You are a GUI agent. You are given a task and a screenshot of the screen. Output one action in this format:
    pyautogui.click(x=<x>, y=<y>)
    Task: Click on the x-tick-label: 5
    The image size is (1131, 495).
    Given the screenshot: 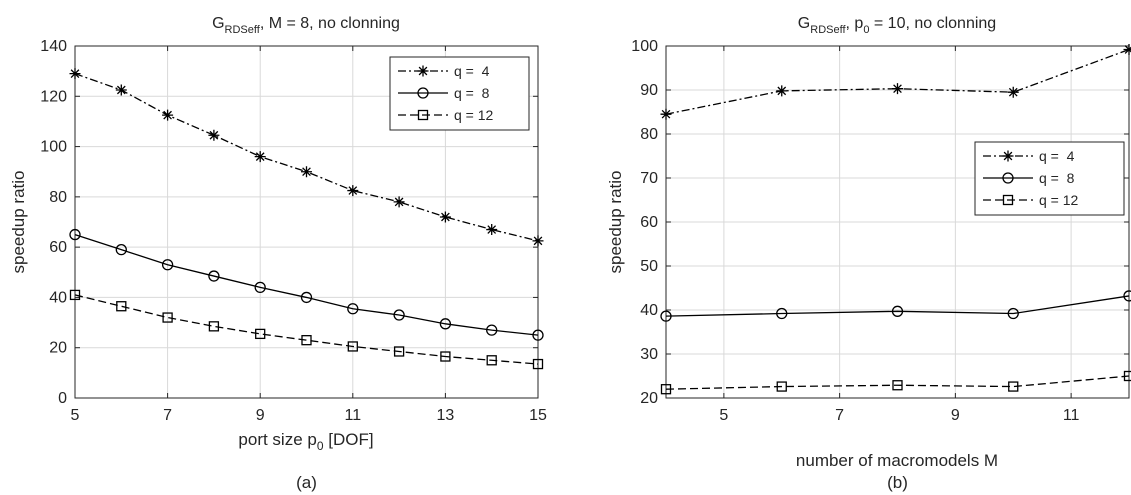 What is the action you would take?
    pyautogui.click(x=723, y=415)
    